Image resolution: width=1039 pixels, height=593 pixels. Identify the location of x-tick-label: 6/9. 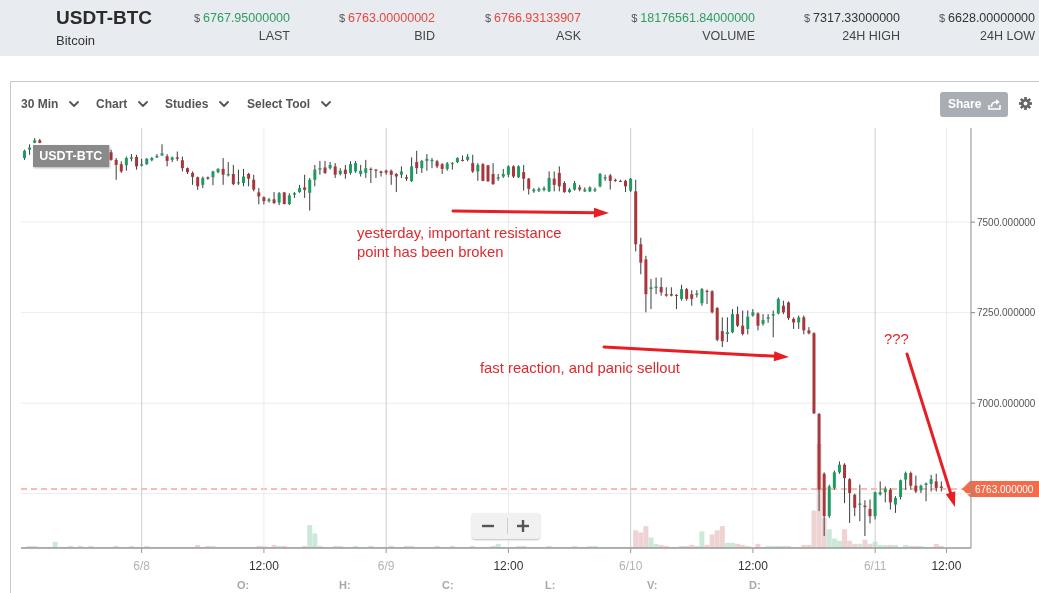
(386, 565).